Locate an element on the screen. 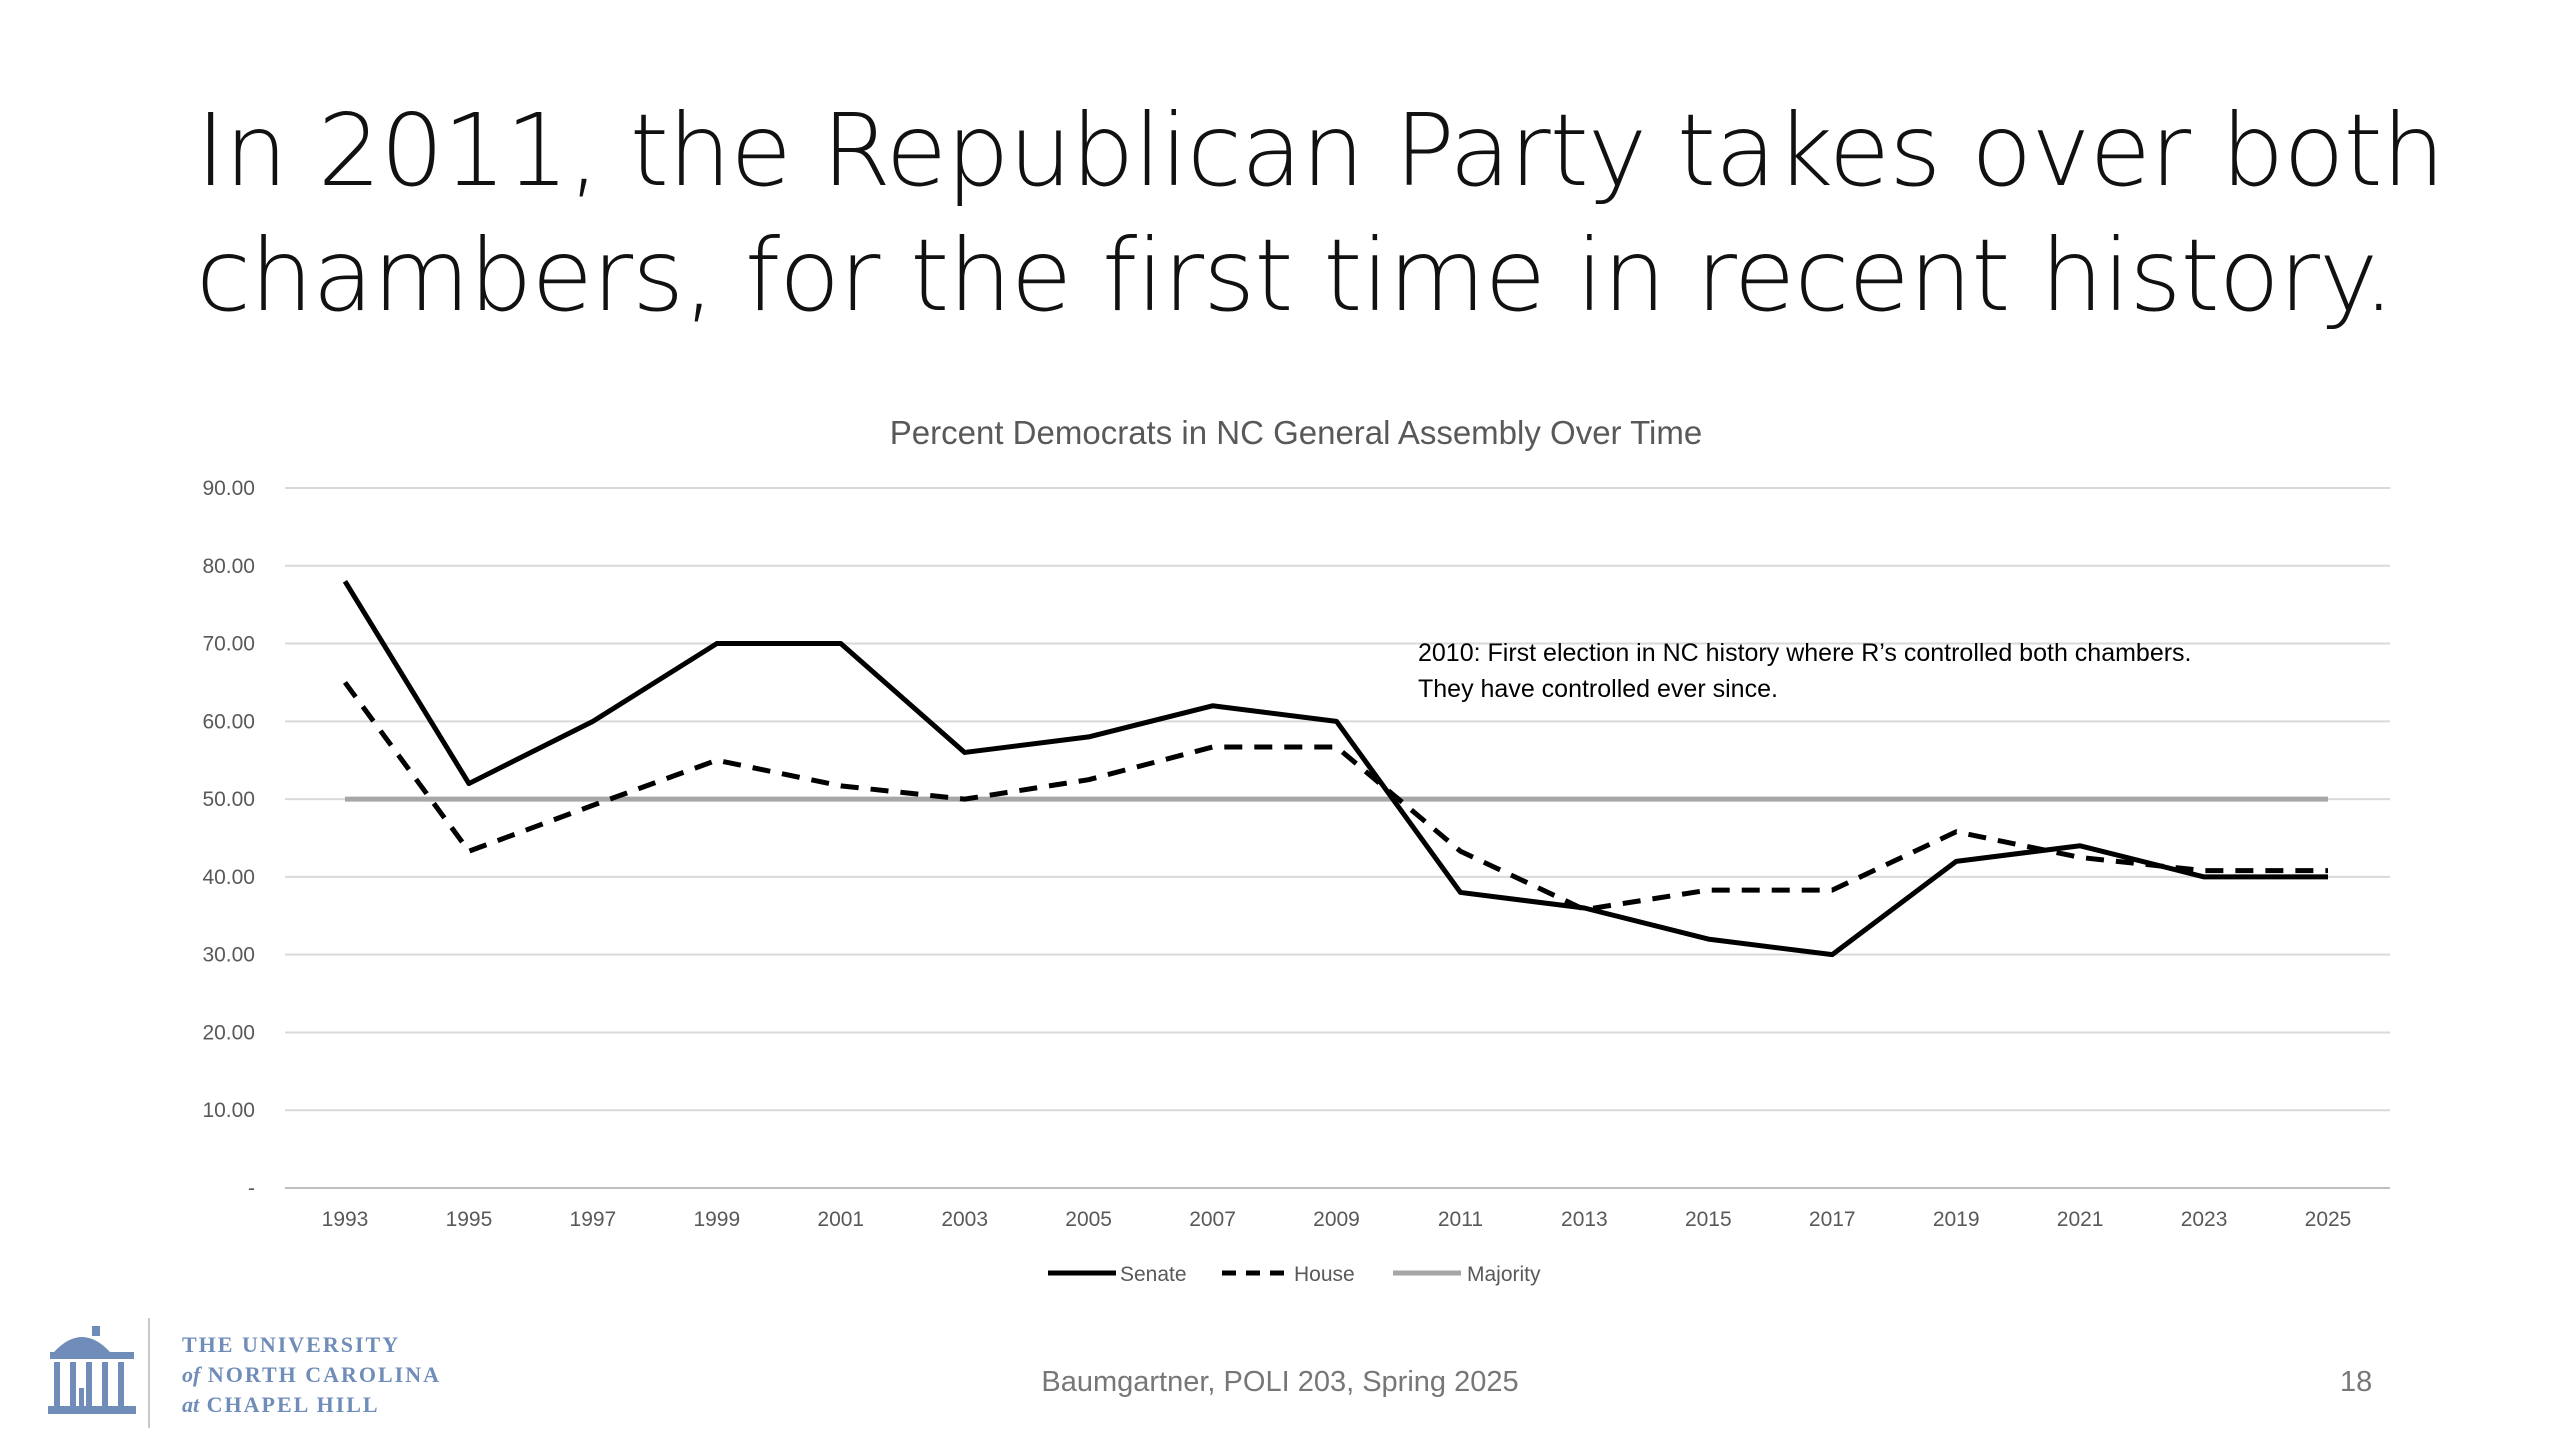 This screenshot has height=1440, width=2560. logo-divider is located at coordinates (149, 1373).